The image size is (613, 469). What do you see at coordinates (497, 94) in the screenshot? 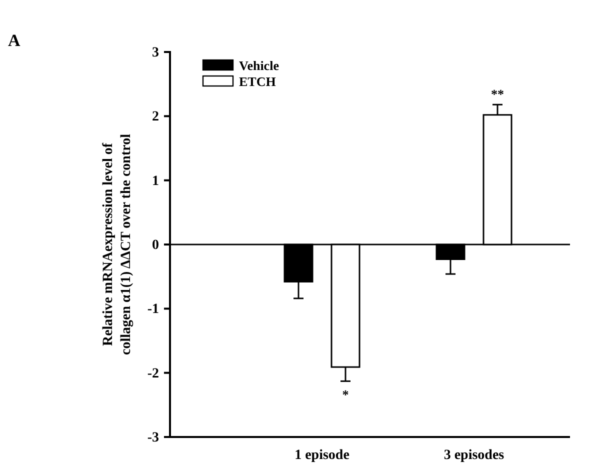
I see `annotation: **` at bounding box center [497, 94].